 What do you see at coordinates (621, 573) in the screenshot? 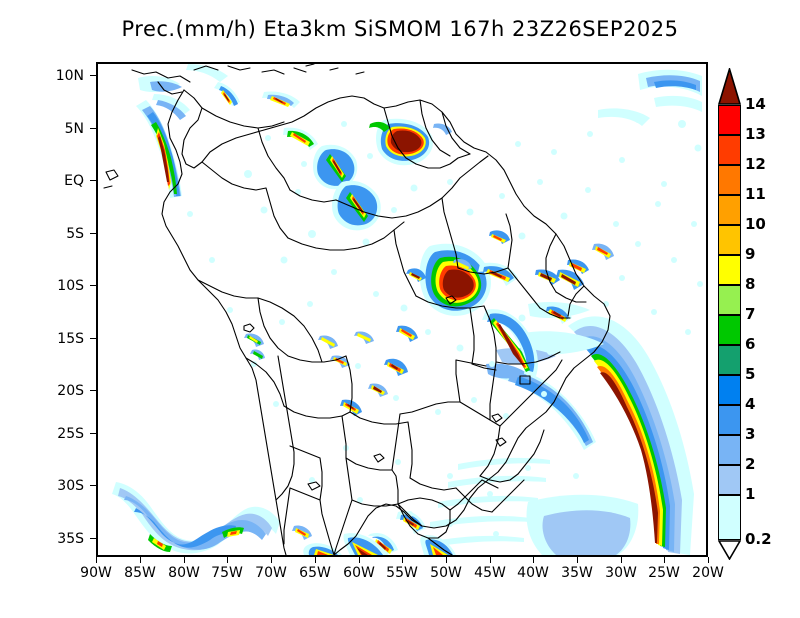
I see `x-tick-label: 30W` at bounding box center [621, 573].